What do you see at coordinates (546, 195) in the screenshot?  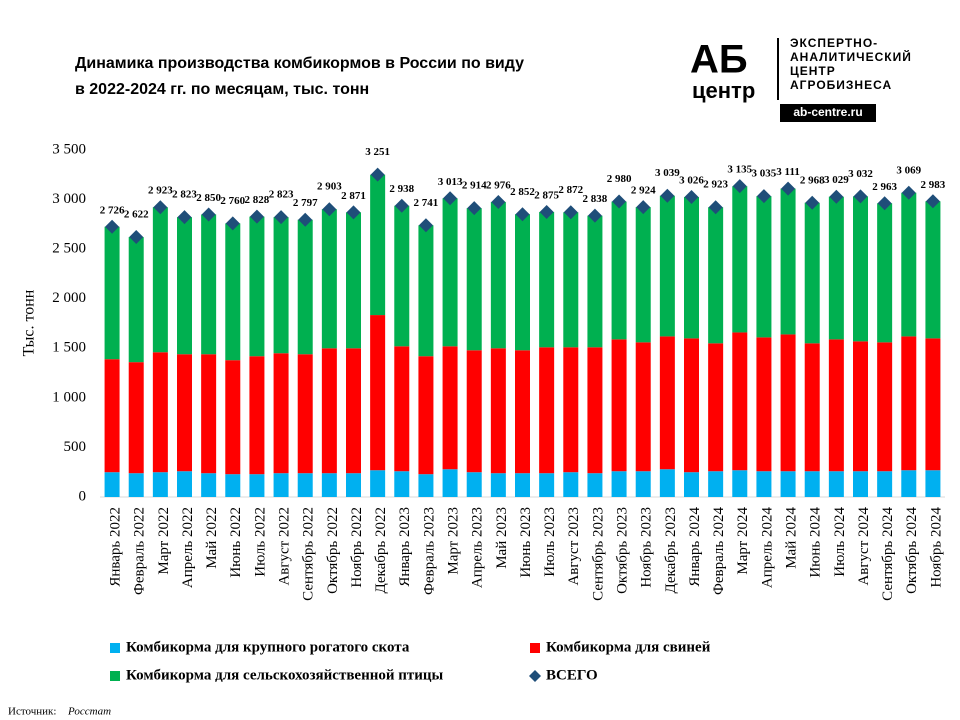 I see `value-label: 2 875` at bounding box center [546, 195].